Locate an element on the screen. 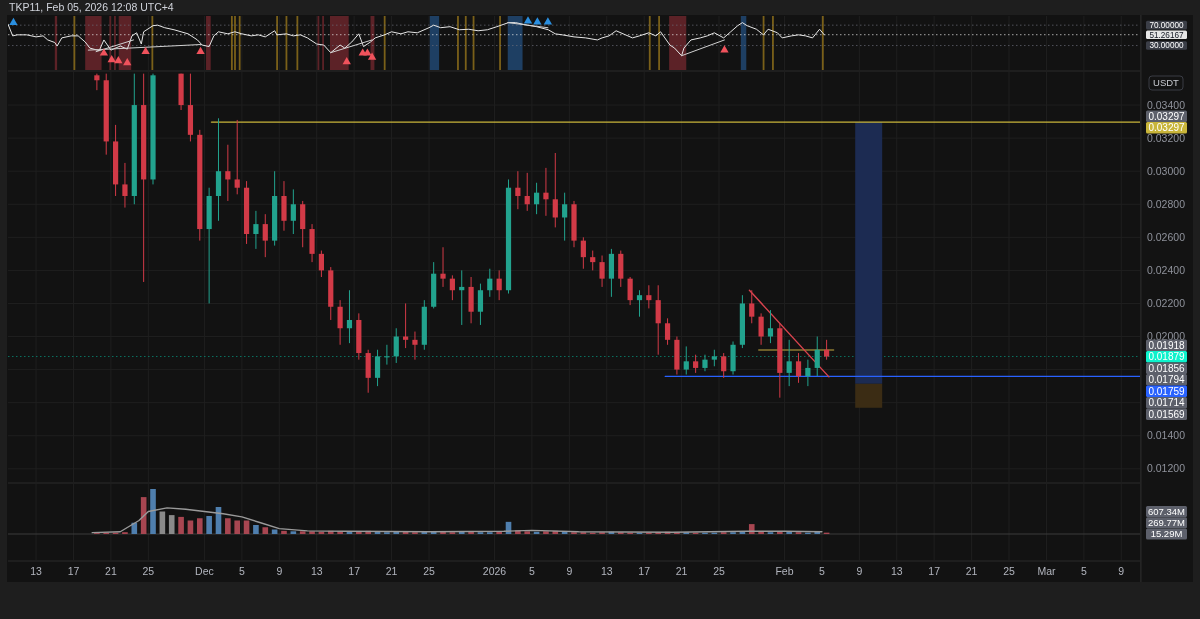  ref-line-label: 51.26167 is located at coordinates (1167, 35).